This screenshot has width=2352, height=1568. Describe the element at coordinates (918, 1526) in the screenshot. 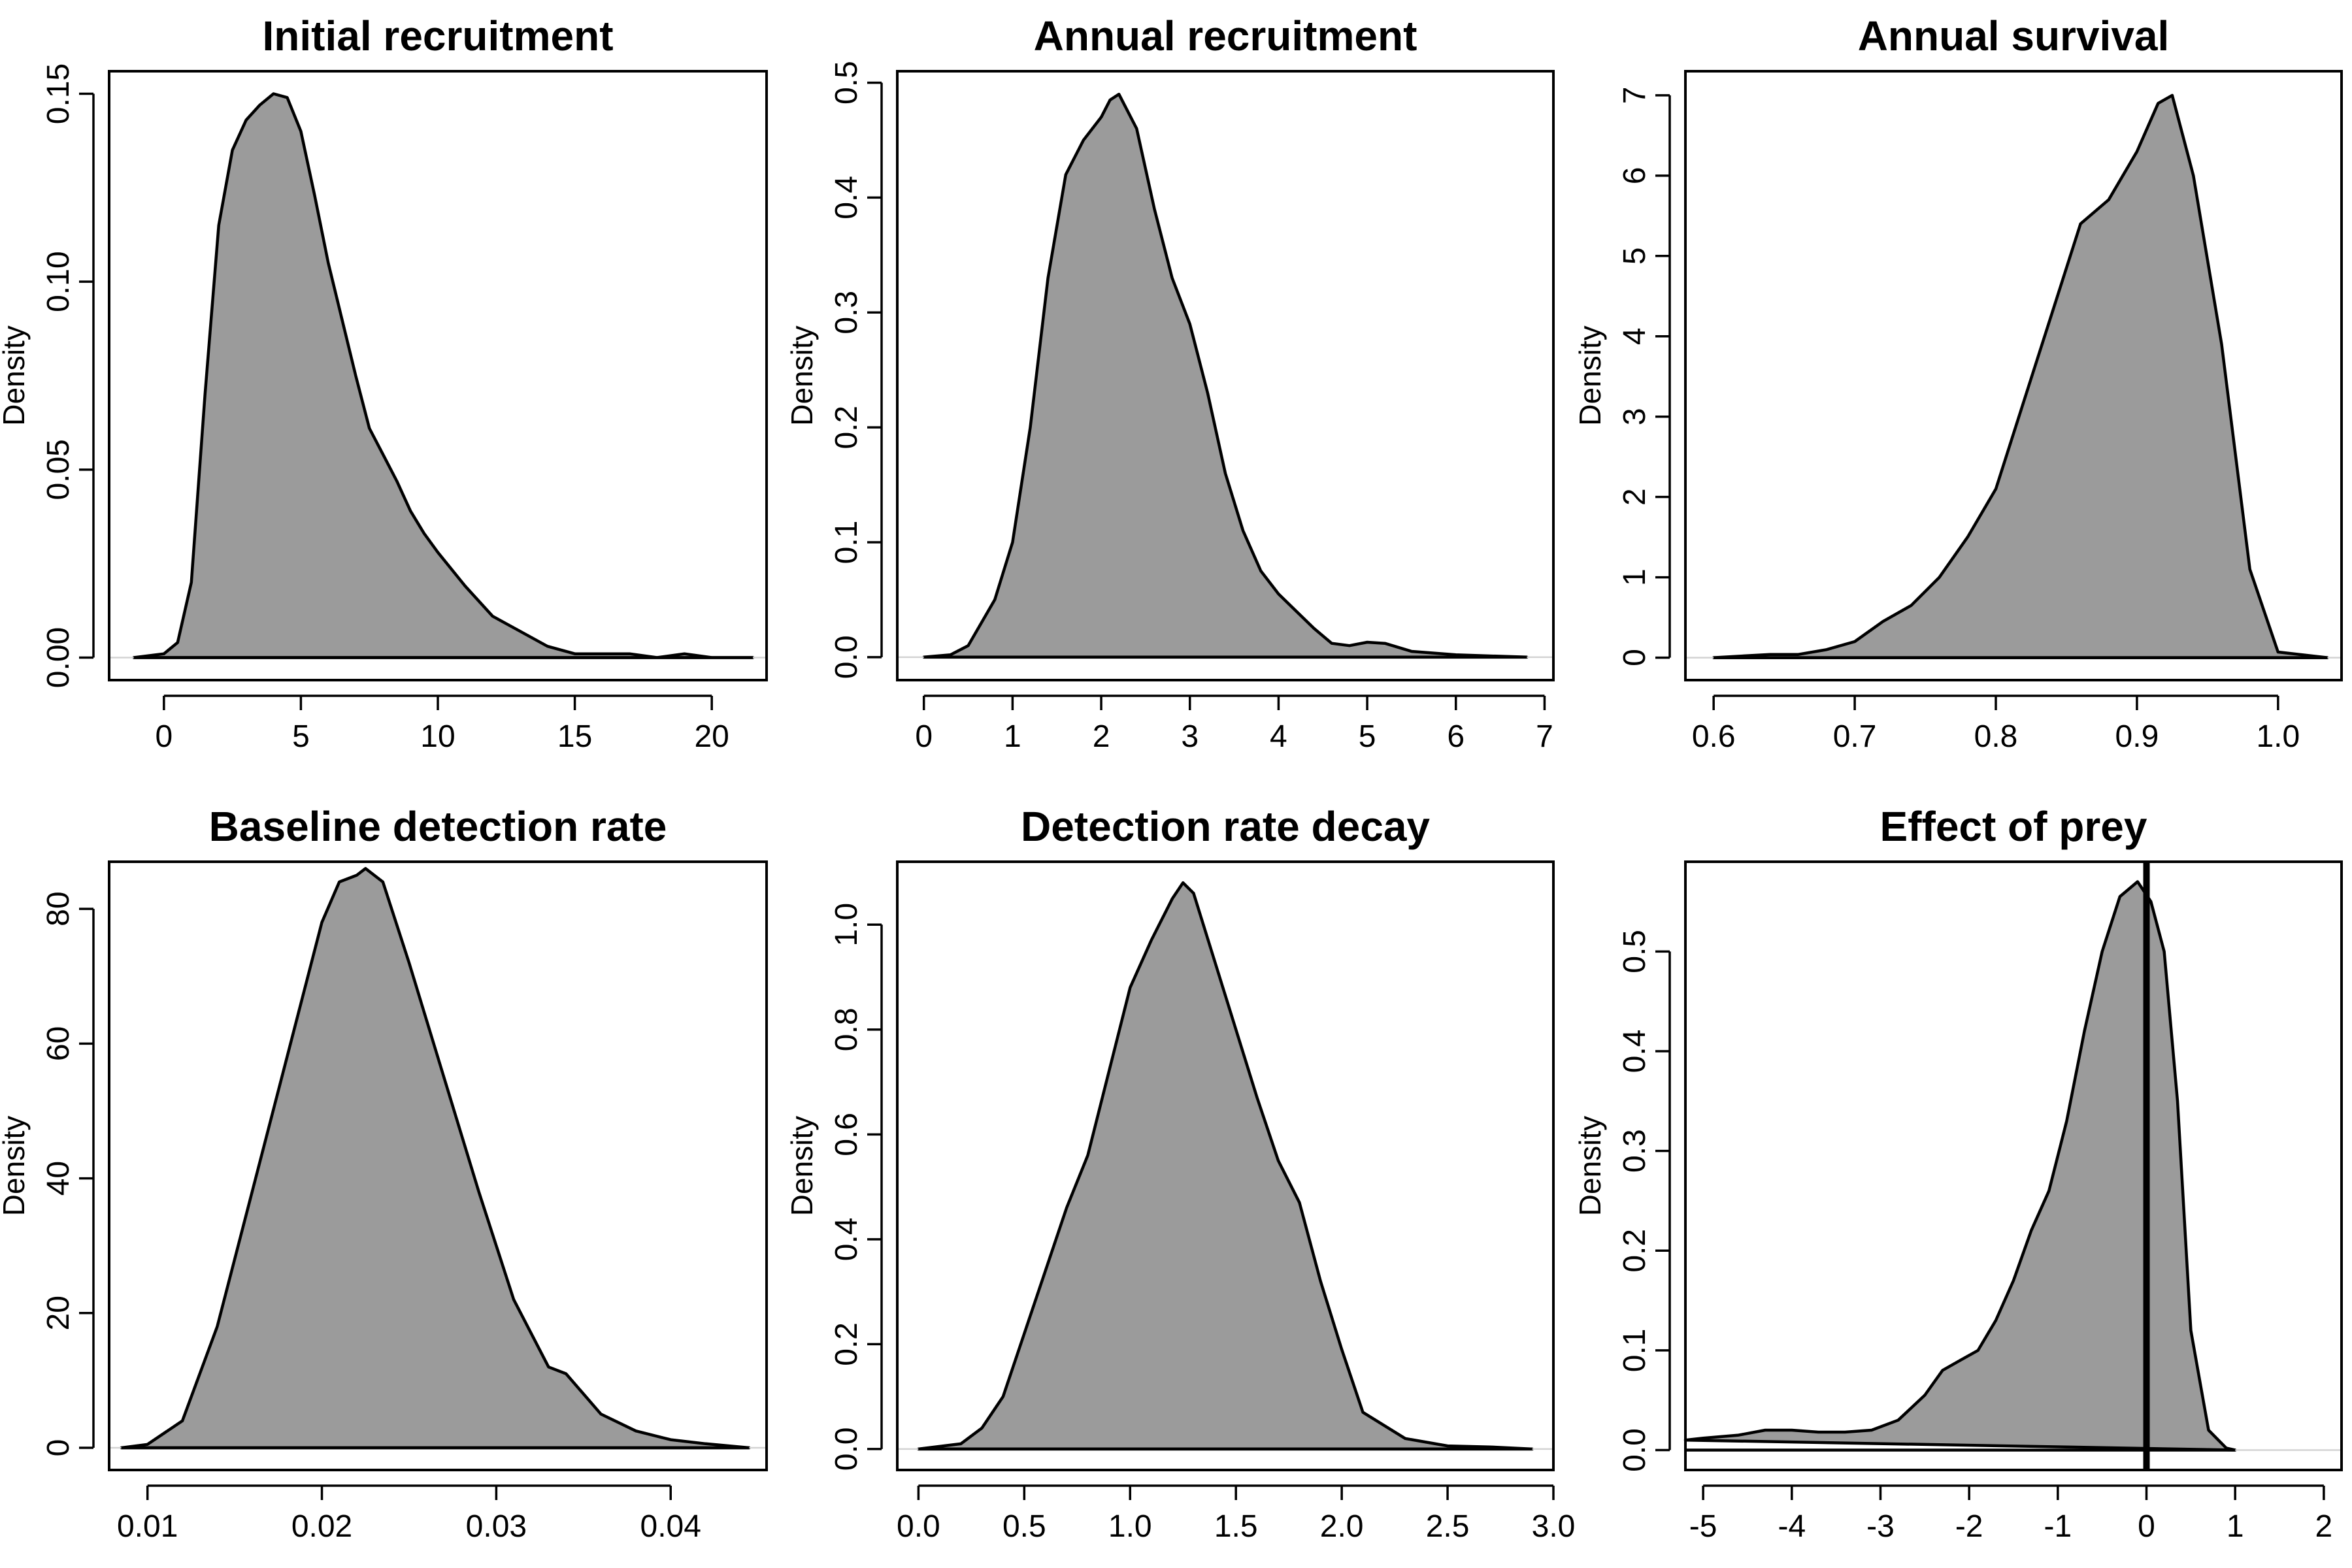

I see `x-tick-label: 0.0` at that location.